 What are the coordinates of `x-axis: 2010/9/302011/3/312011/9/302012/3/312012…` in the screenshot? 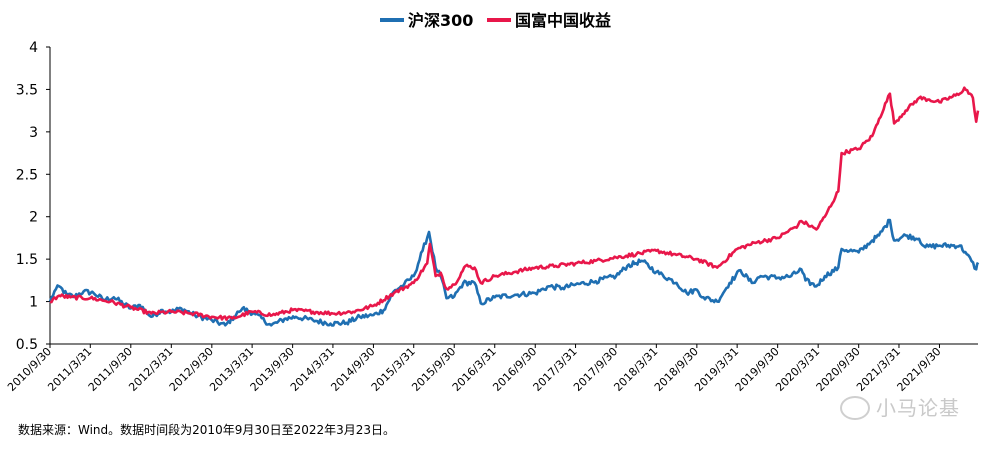 It's located at (491, 368).